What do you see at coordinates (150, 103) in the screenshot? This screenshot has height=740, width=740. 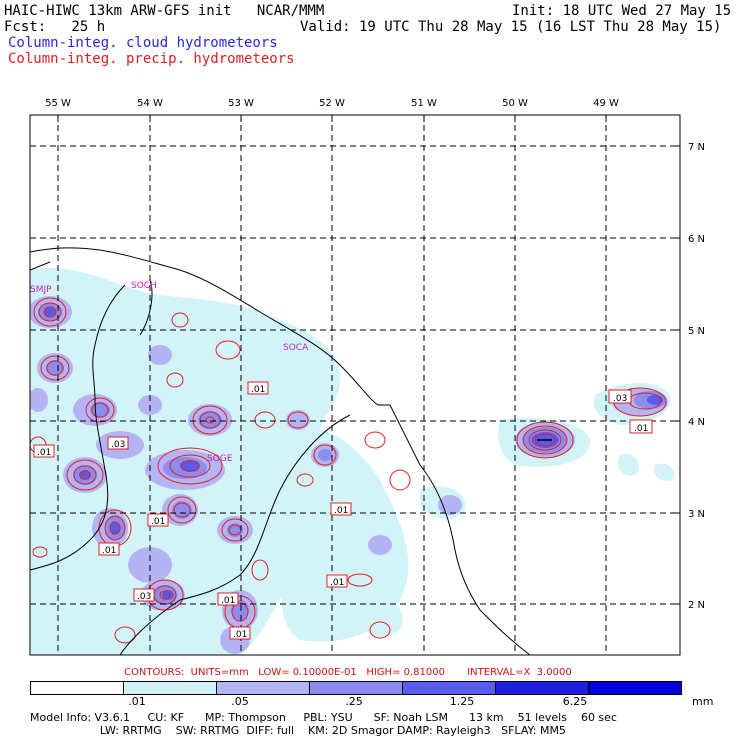 I see `lon-label: 54 W` at bounding box center [150, 103].